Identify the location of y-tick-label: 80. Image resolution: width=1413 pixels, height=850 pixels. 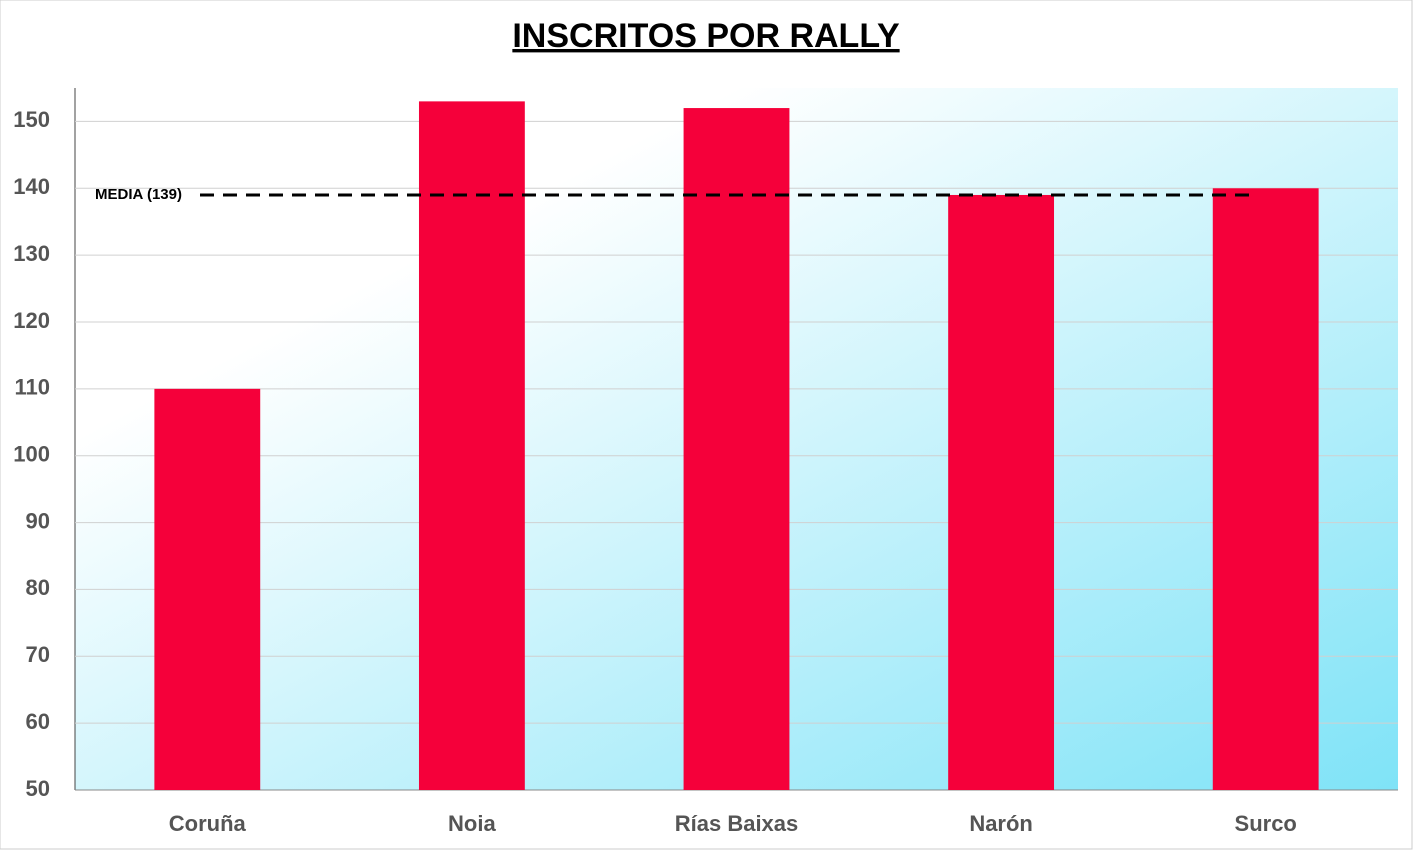
(38, 587).